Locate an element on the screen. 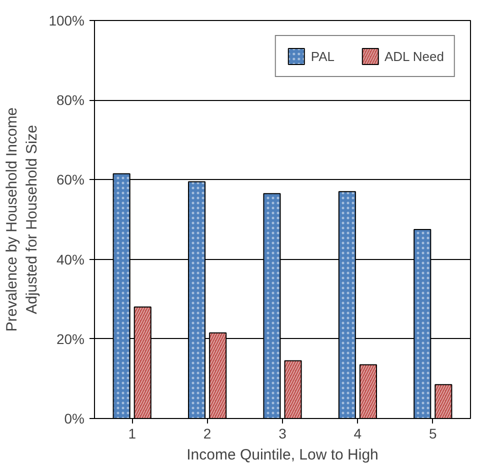 This screenshot has width=495, height=466. y-tick-label: 0% is located at coordinates (74, 418).